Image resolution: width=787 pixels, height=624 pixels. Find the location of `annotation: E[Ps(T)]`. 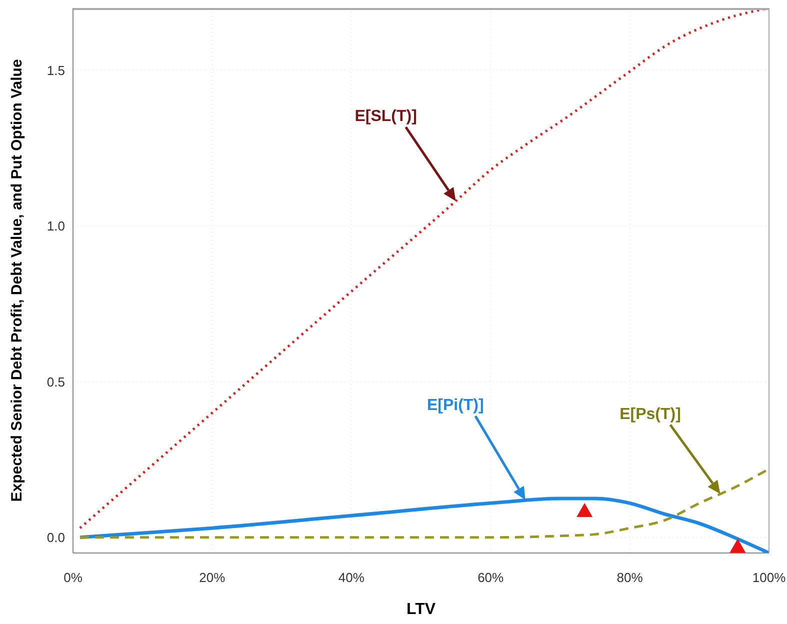

annotation: E[Ps(T)] is located at coordinates (650, 414).